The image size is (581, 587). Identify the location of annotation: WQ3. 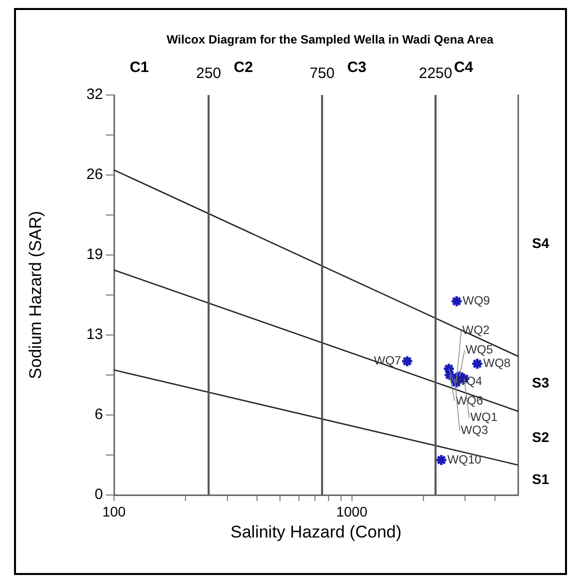
(474, 430).